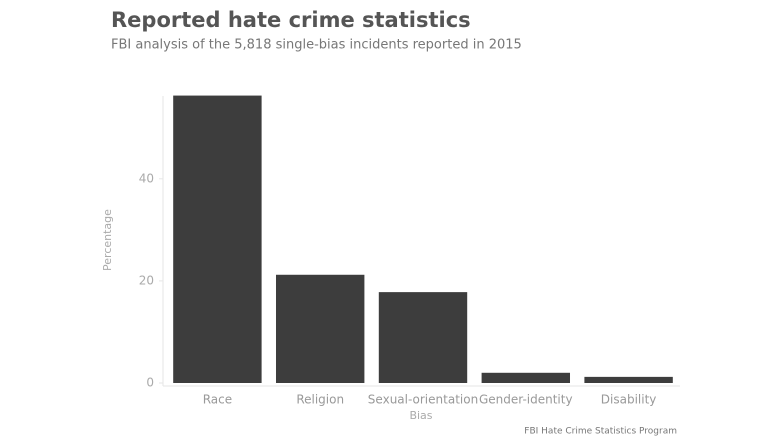 The image size is (780, 442). Describe the element at coordinates (107, 240) in the screenshot. I see `y-axis-label: Percentage` at that location.